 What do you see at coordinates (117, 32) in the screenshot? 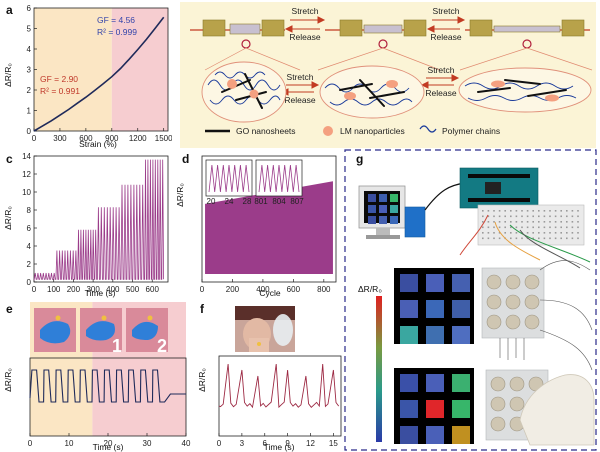
I see `r2-high-annotation: R² = 0.999` at bounding box center [117, 32].